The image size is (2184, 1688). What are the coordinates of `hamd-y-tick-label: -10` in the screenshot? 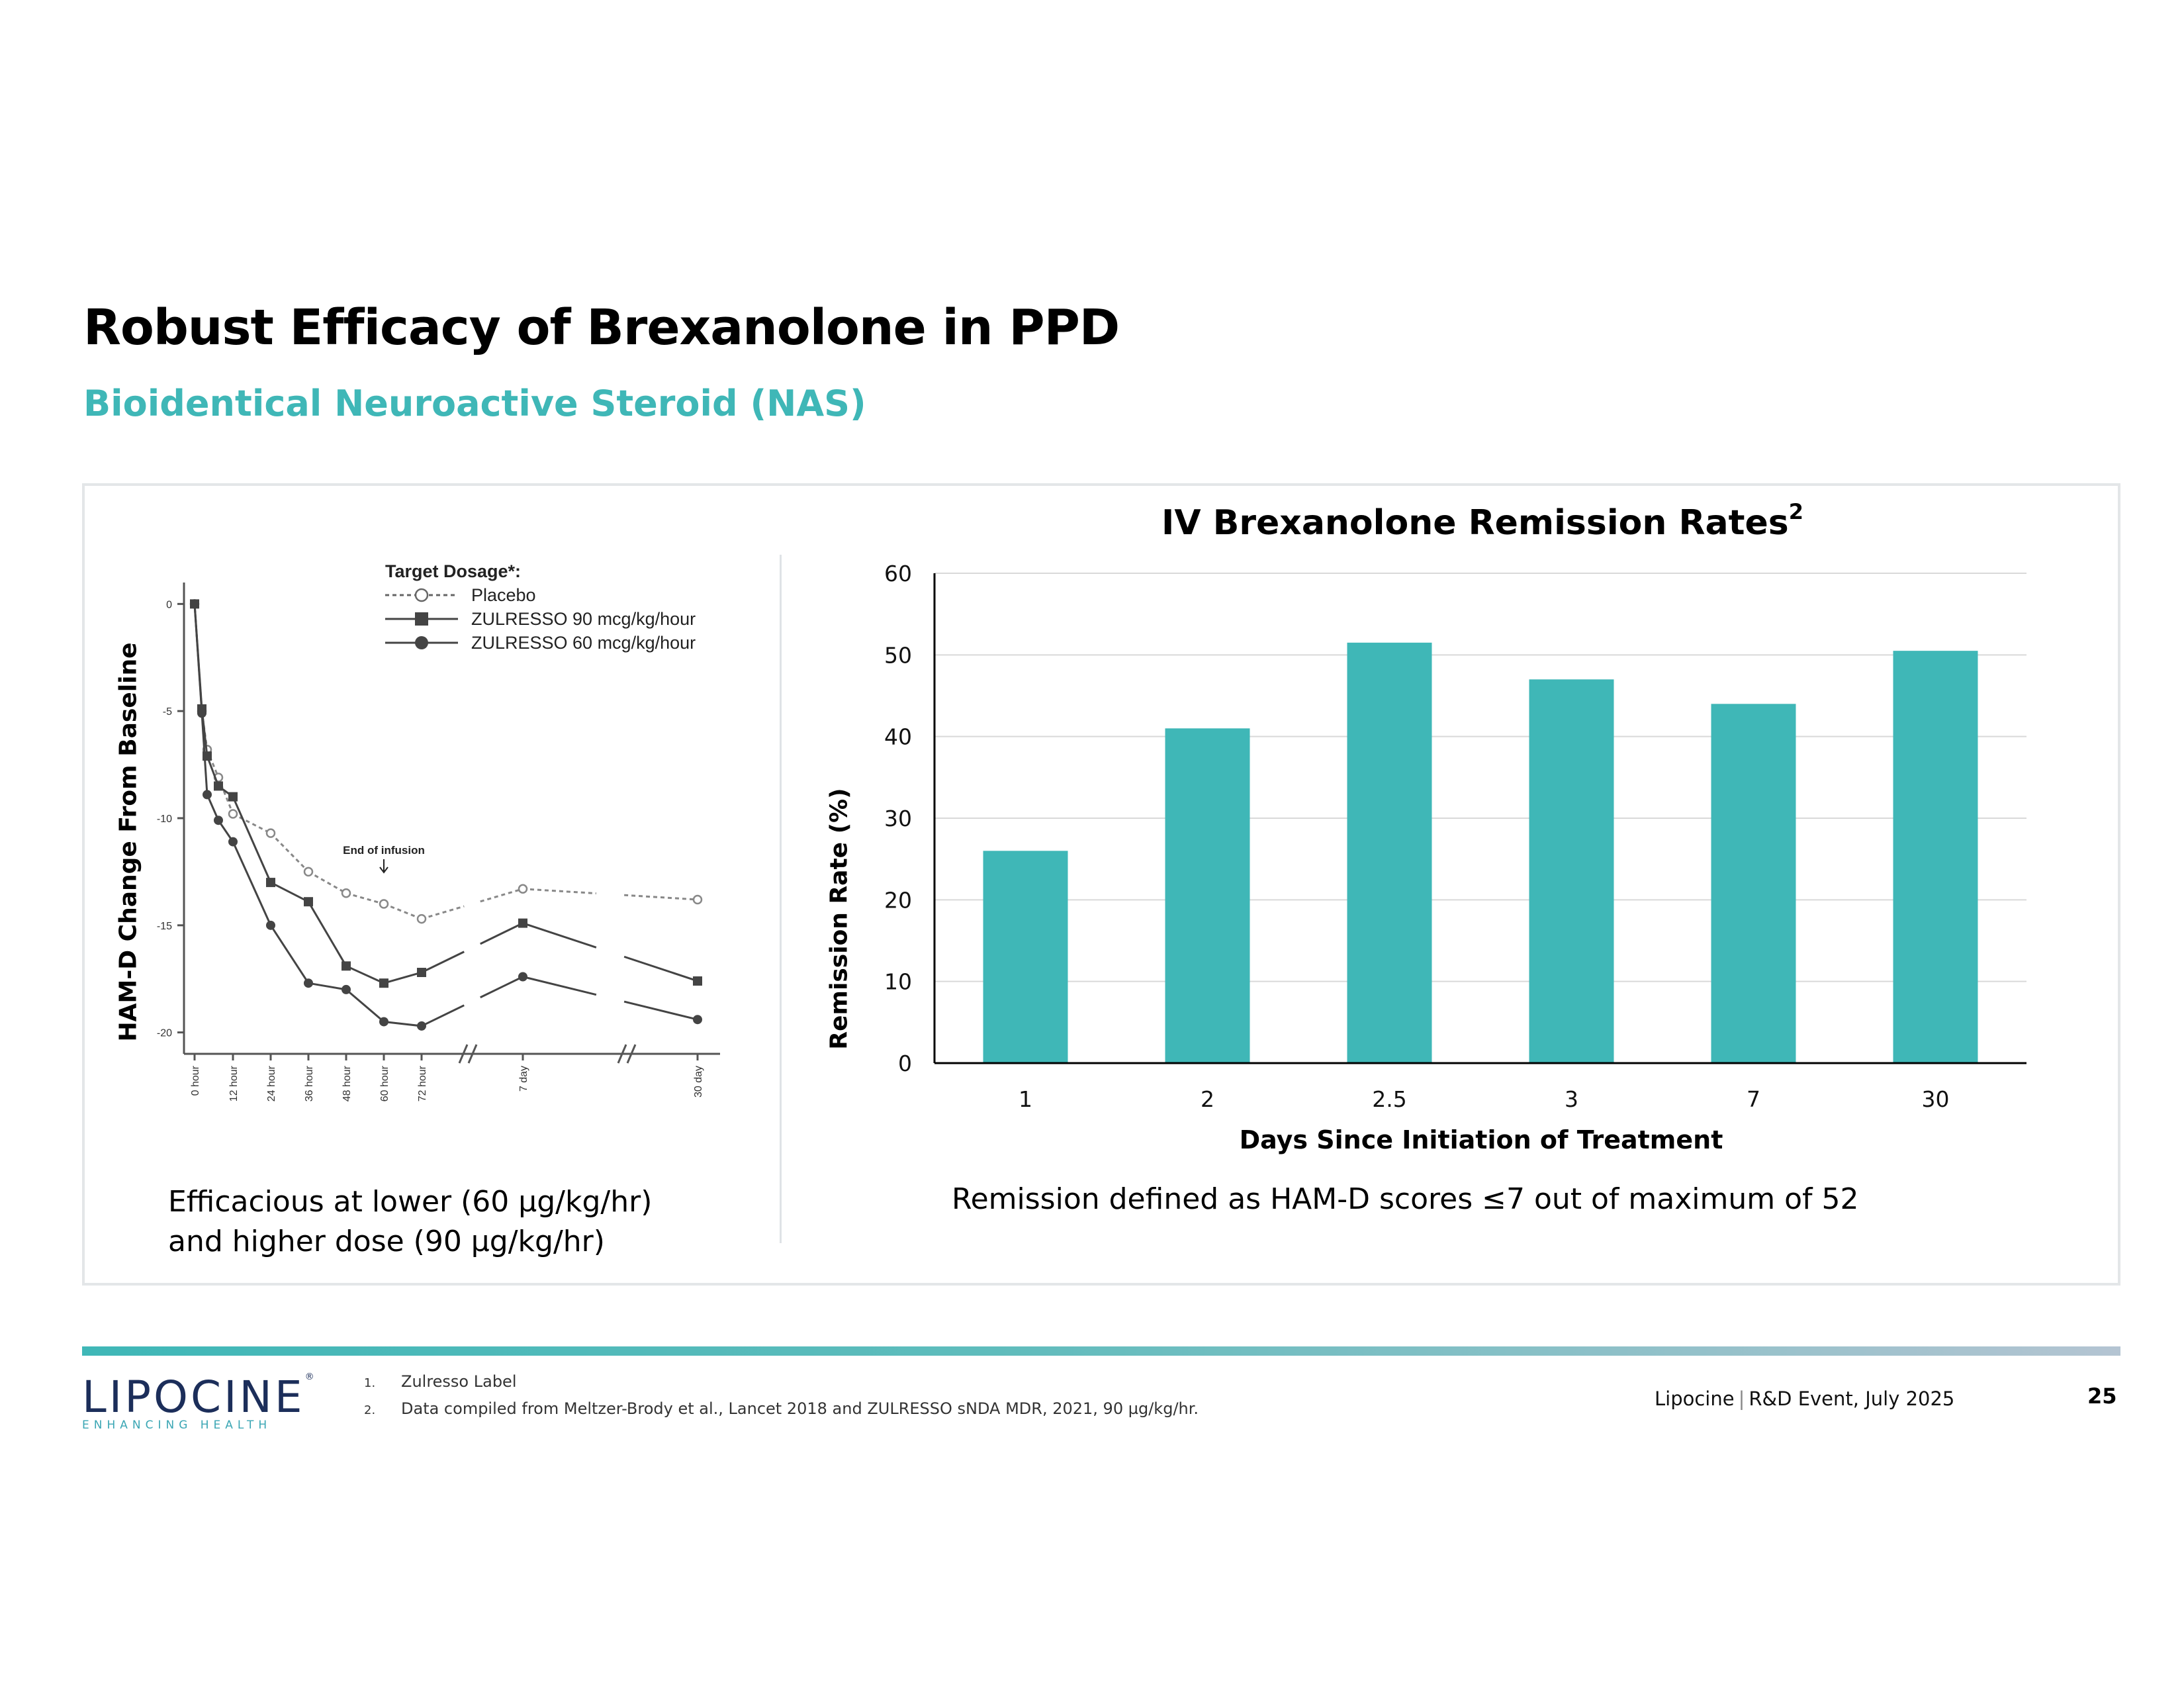 It's located at (164, 819).